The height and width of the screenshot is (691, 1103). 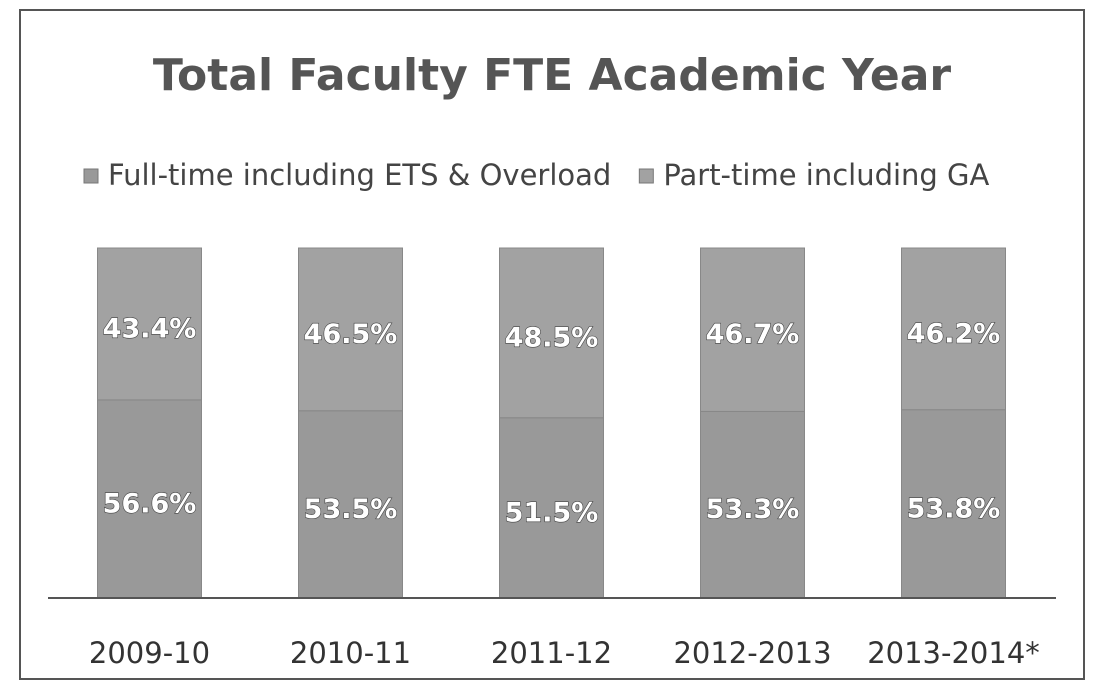 What do you see at coordinates (359, 175) in the screenshot?
I see `legend-label: Full-time including ETS & Overload` at bounding box center [359, 175].